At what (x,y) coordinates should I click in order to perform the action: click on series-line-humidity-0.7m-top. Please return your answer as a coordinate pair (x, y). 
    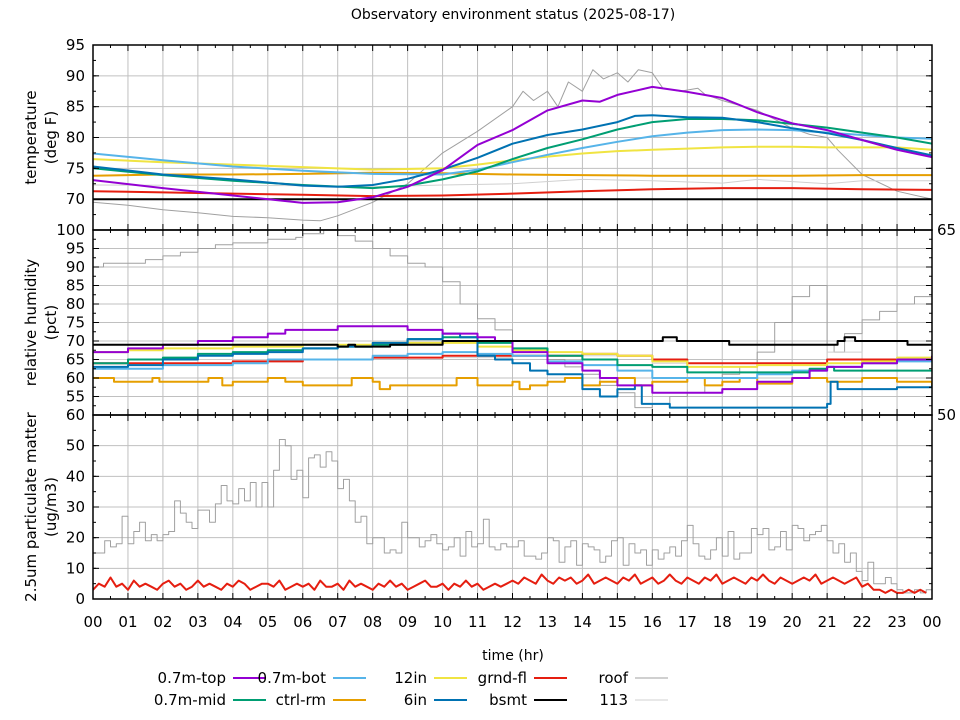
    Looking at the image, I should click on (512, 359).